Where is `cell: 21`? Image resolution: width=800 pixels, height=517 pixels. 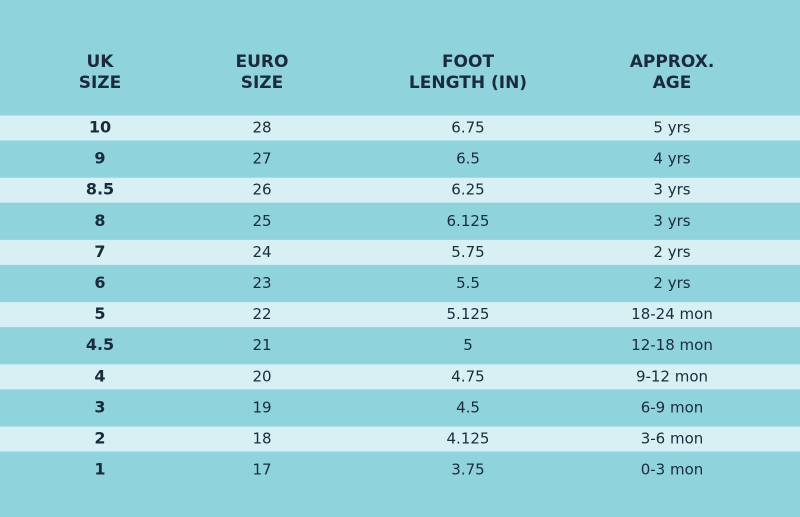
cell: 21 is located at coordinates (261, 345).